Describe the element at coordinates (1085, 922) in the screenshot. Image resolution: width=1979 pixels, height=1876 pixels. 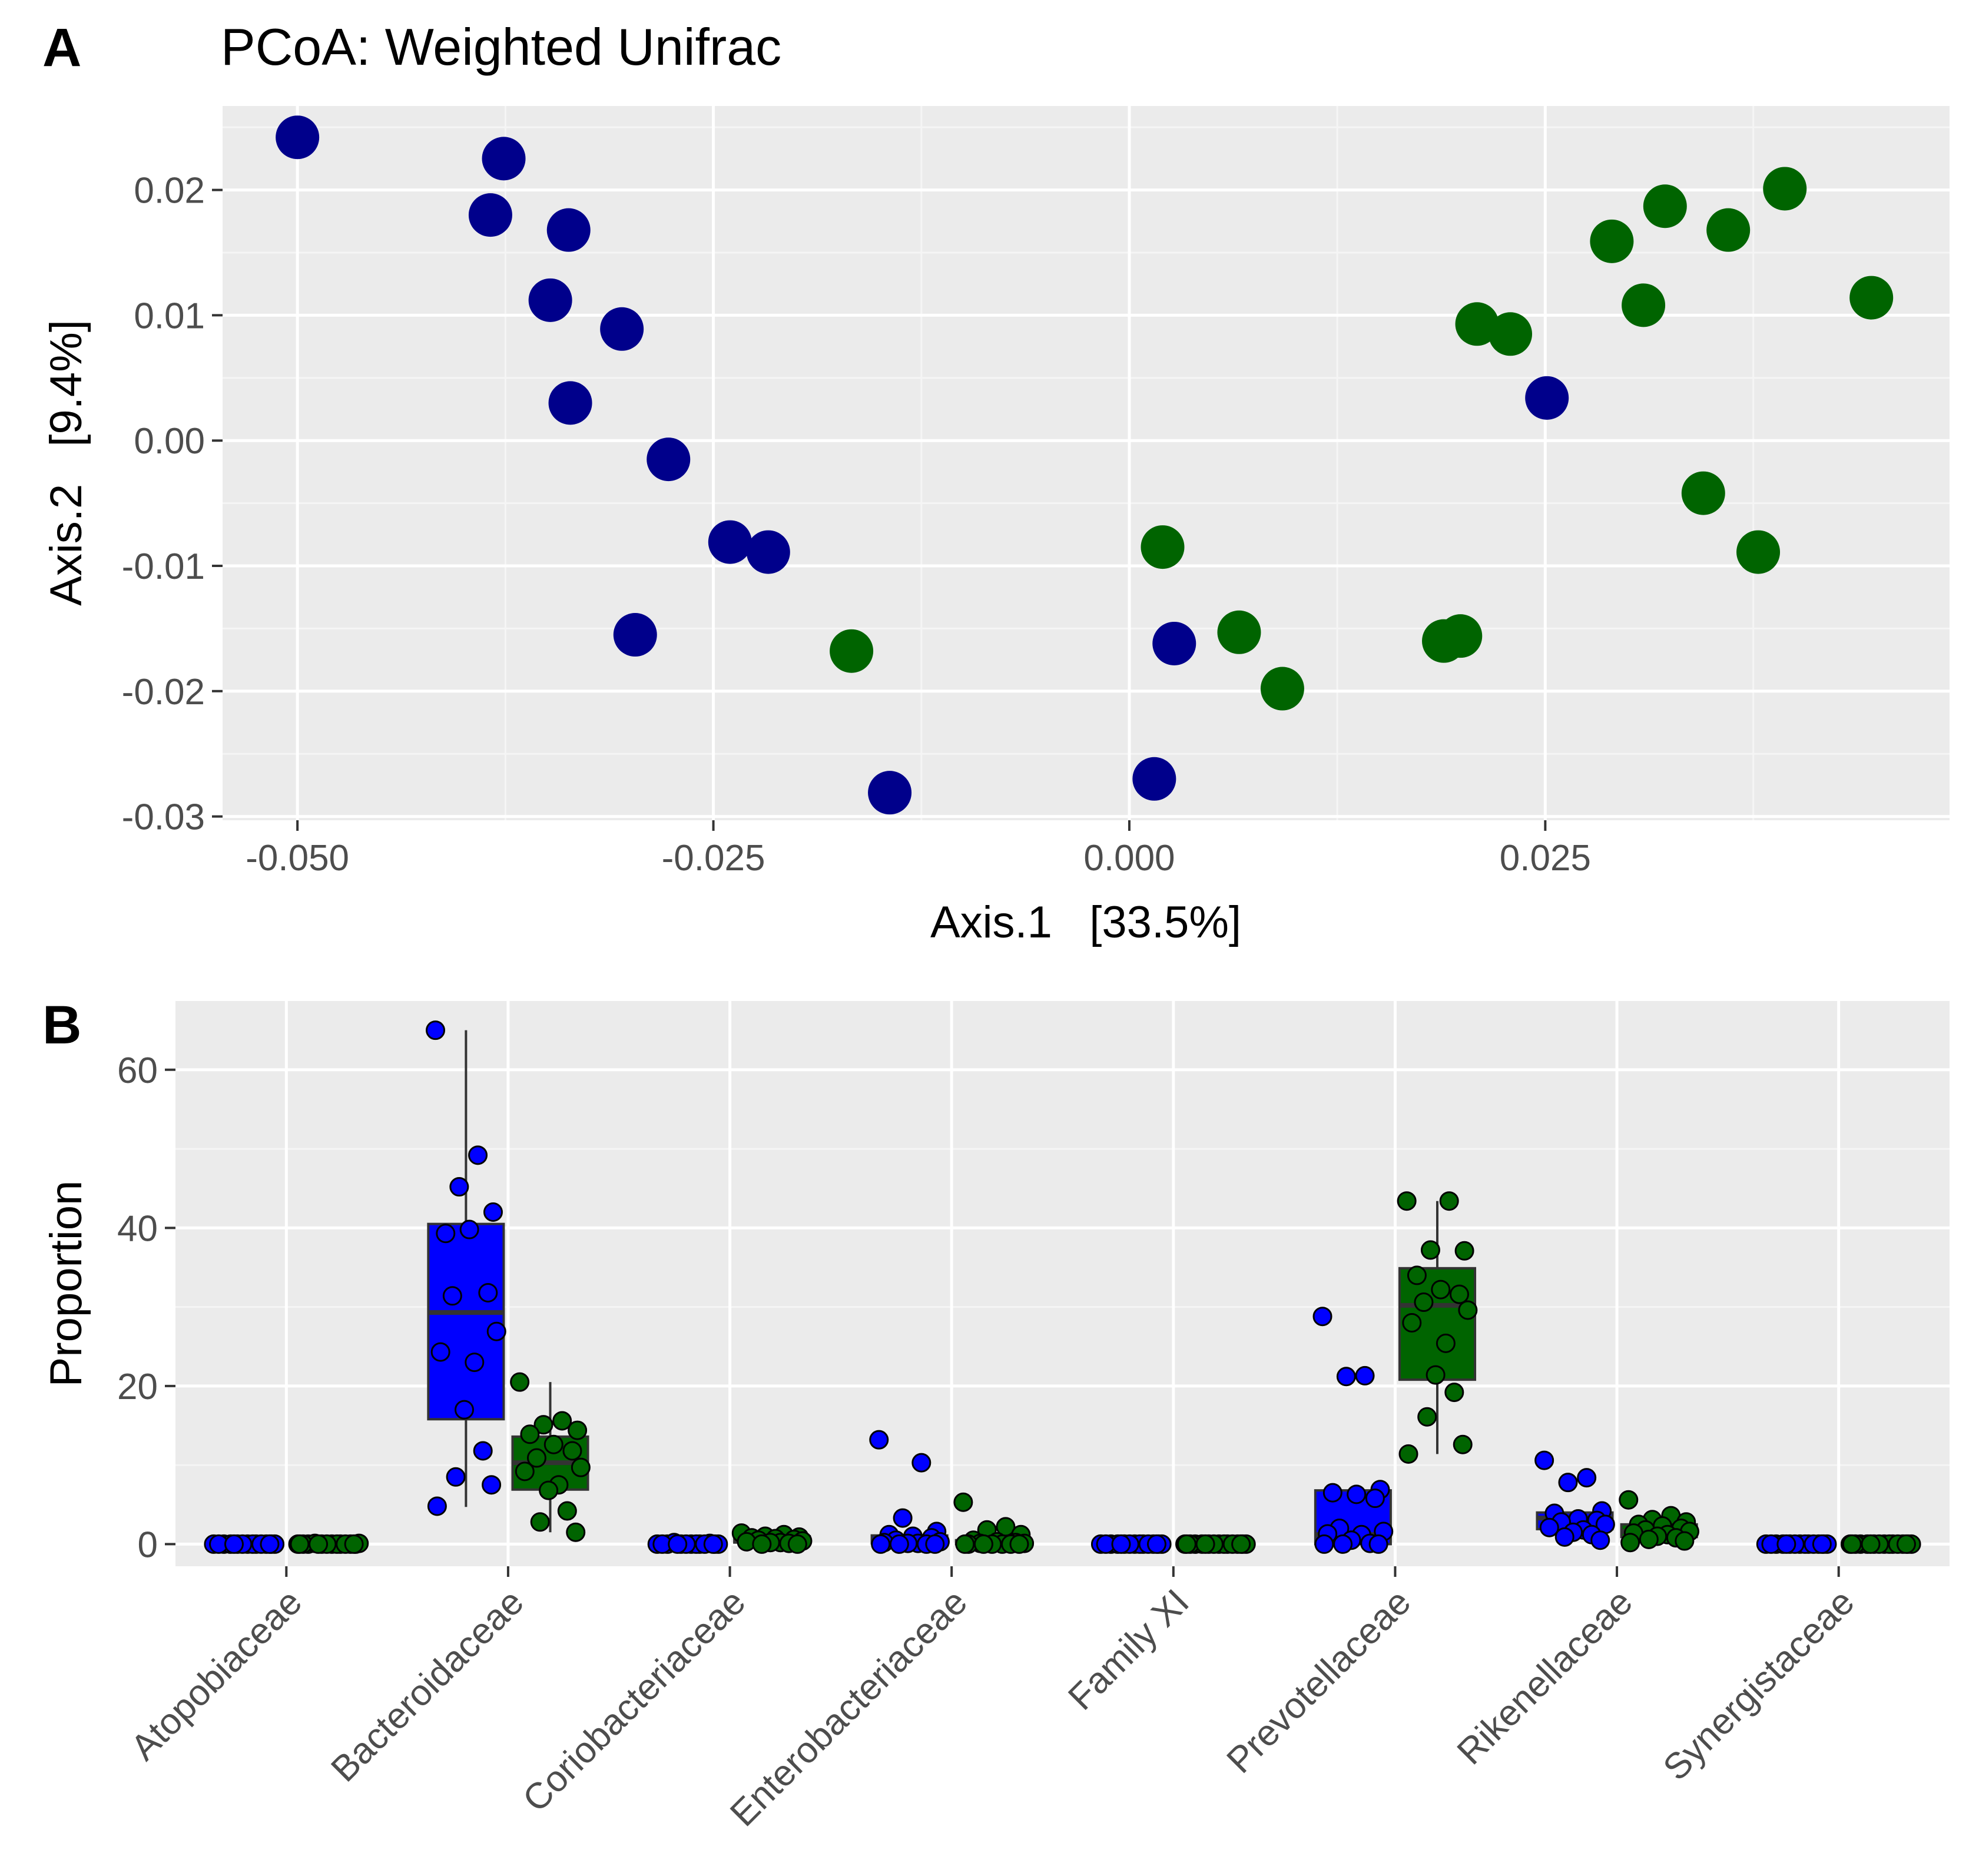
I see `panel-a-x-axis-label: Axis.1 [33.5%]` at that location.